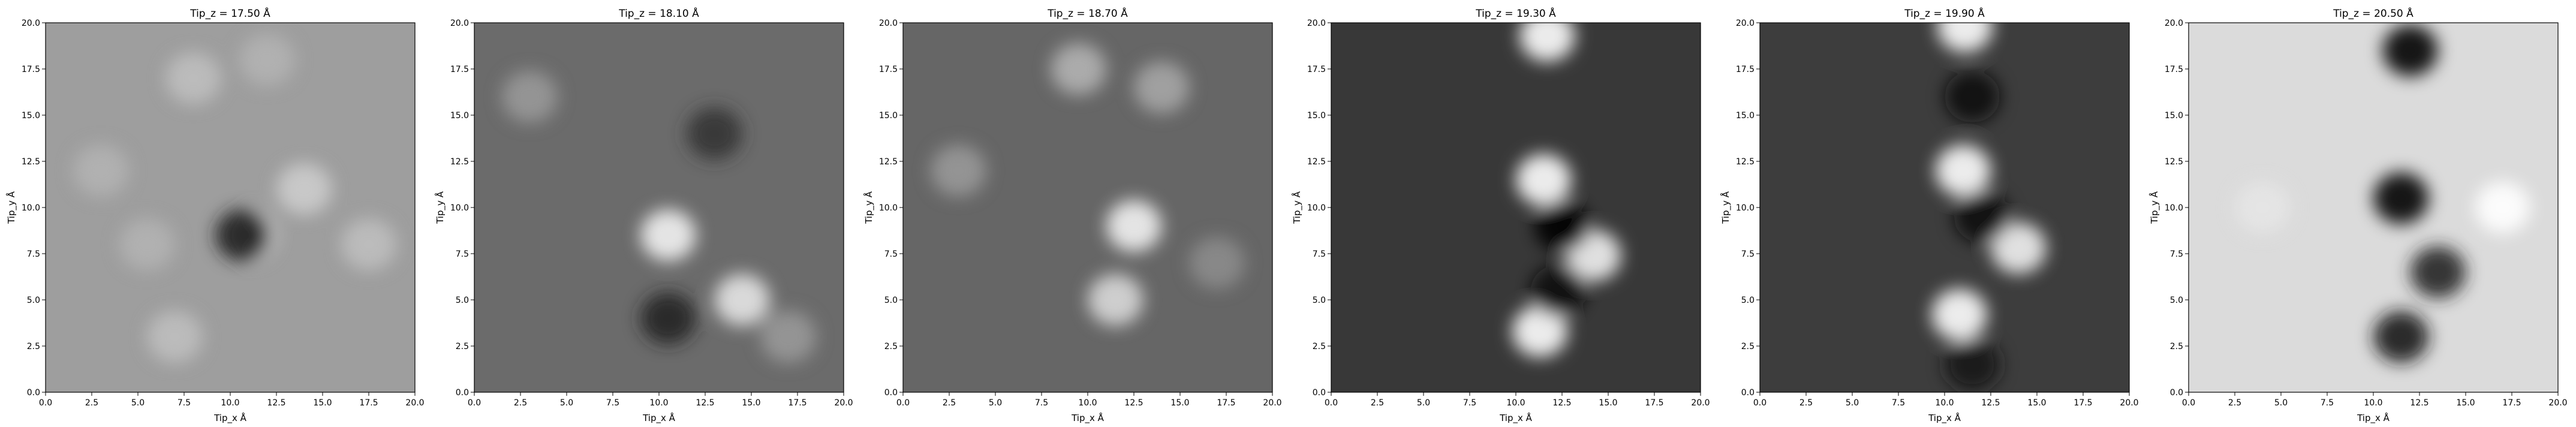 This screenshot has width=2576, height=427. What do you see at coordinates (658, 13) in the screenshot?
I see `chart-title: Tip_z = 18.10 Å` at bounding box center [658, 13].